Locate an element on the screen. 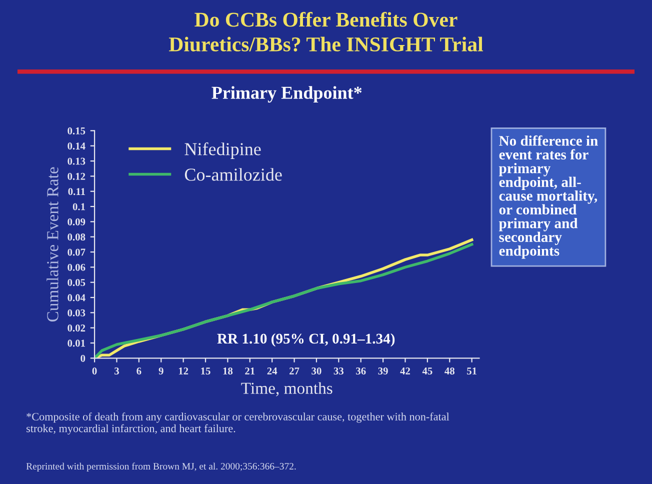 The height and width of the screenshot is (484, 652). y-tick-label: 0.06 is located at coordinates (77, 267).